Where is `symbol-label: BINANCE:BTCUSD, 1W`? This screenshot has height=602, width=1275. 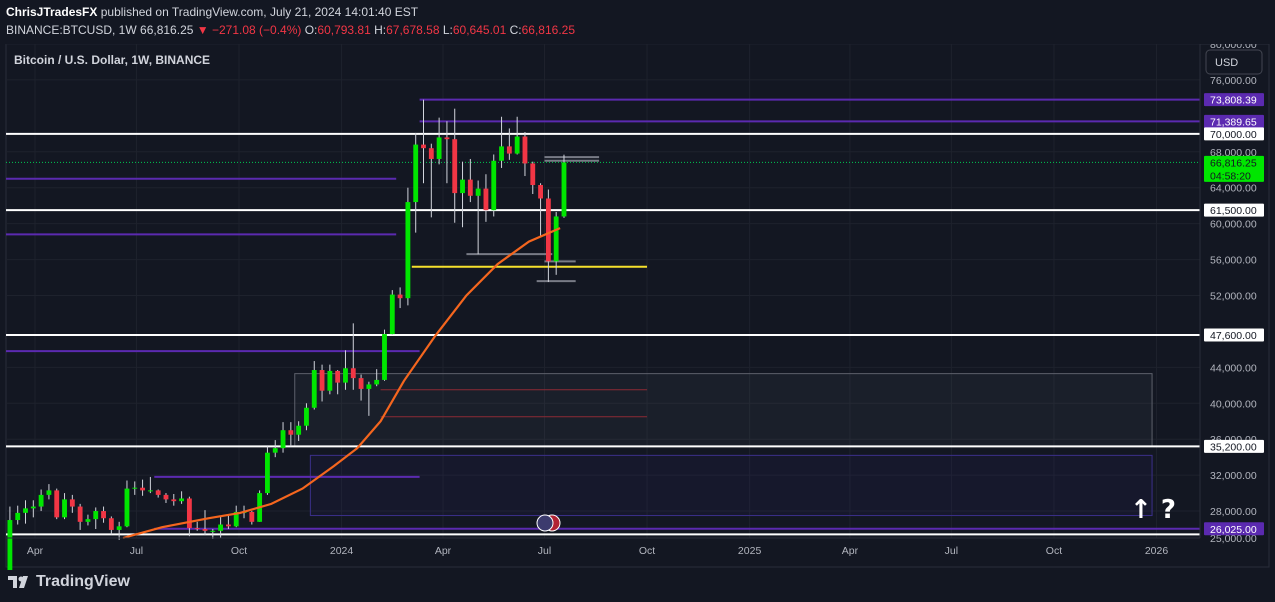 symbol-label: BINANCE:BTCUSD, 1W is located at coordinates (71, 30).